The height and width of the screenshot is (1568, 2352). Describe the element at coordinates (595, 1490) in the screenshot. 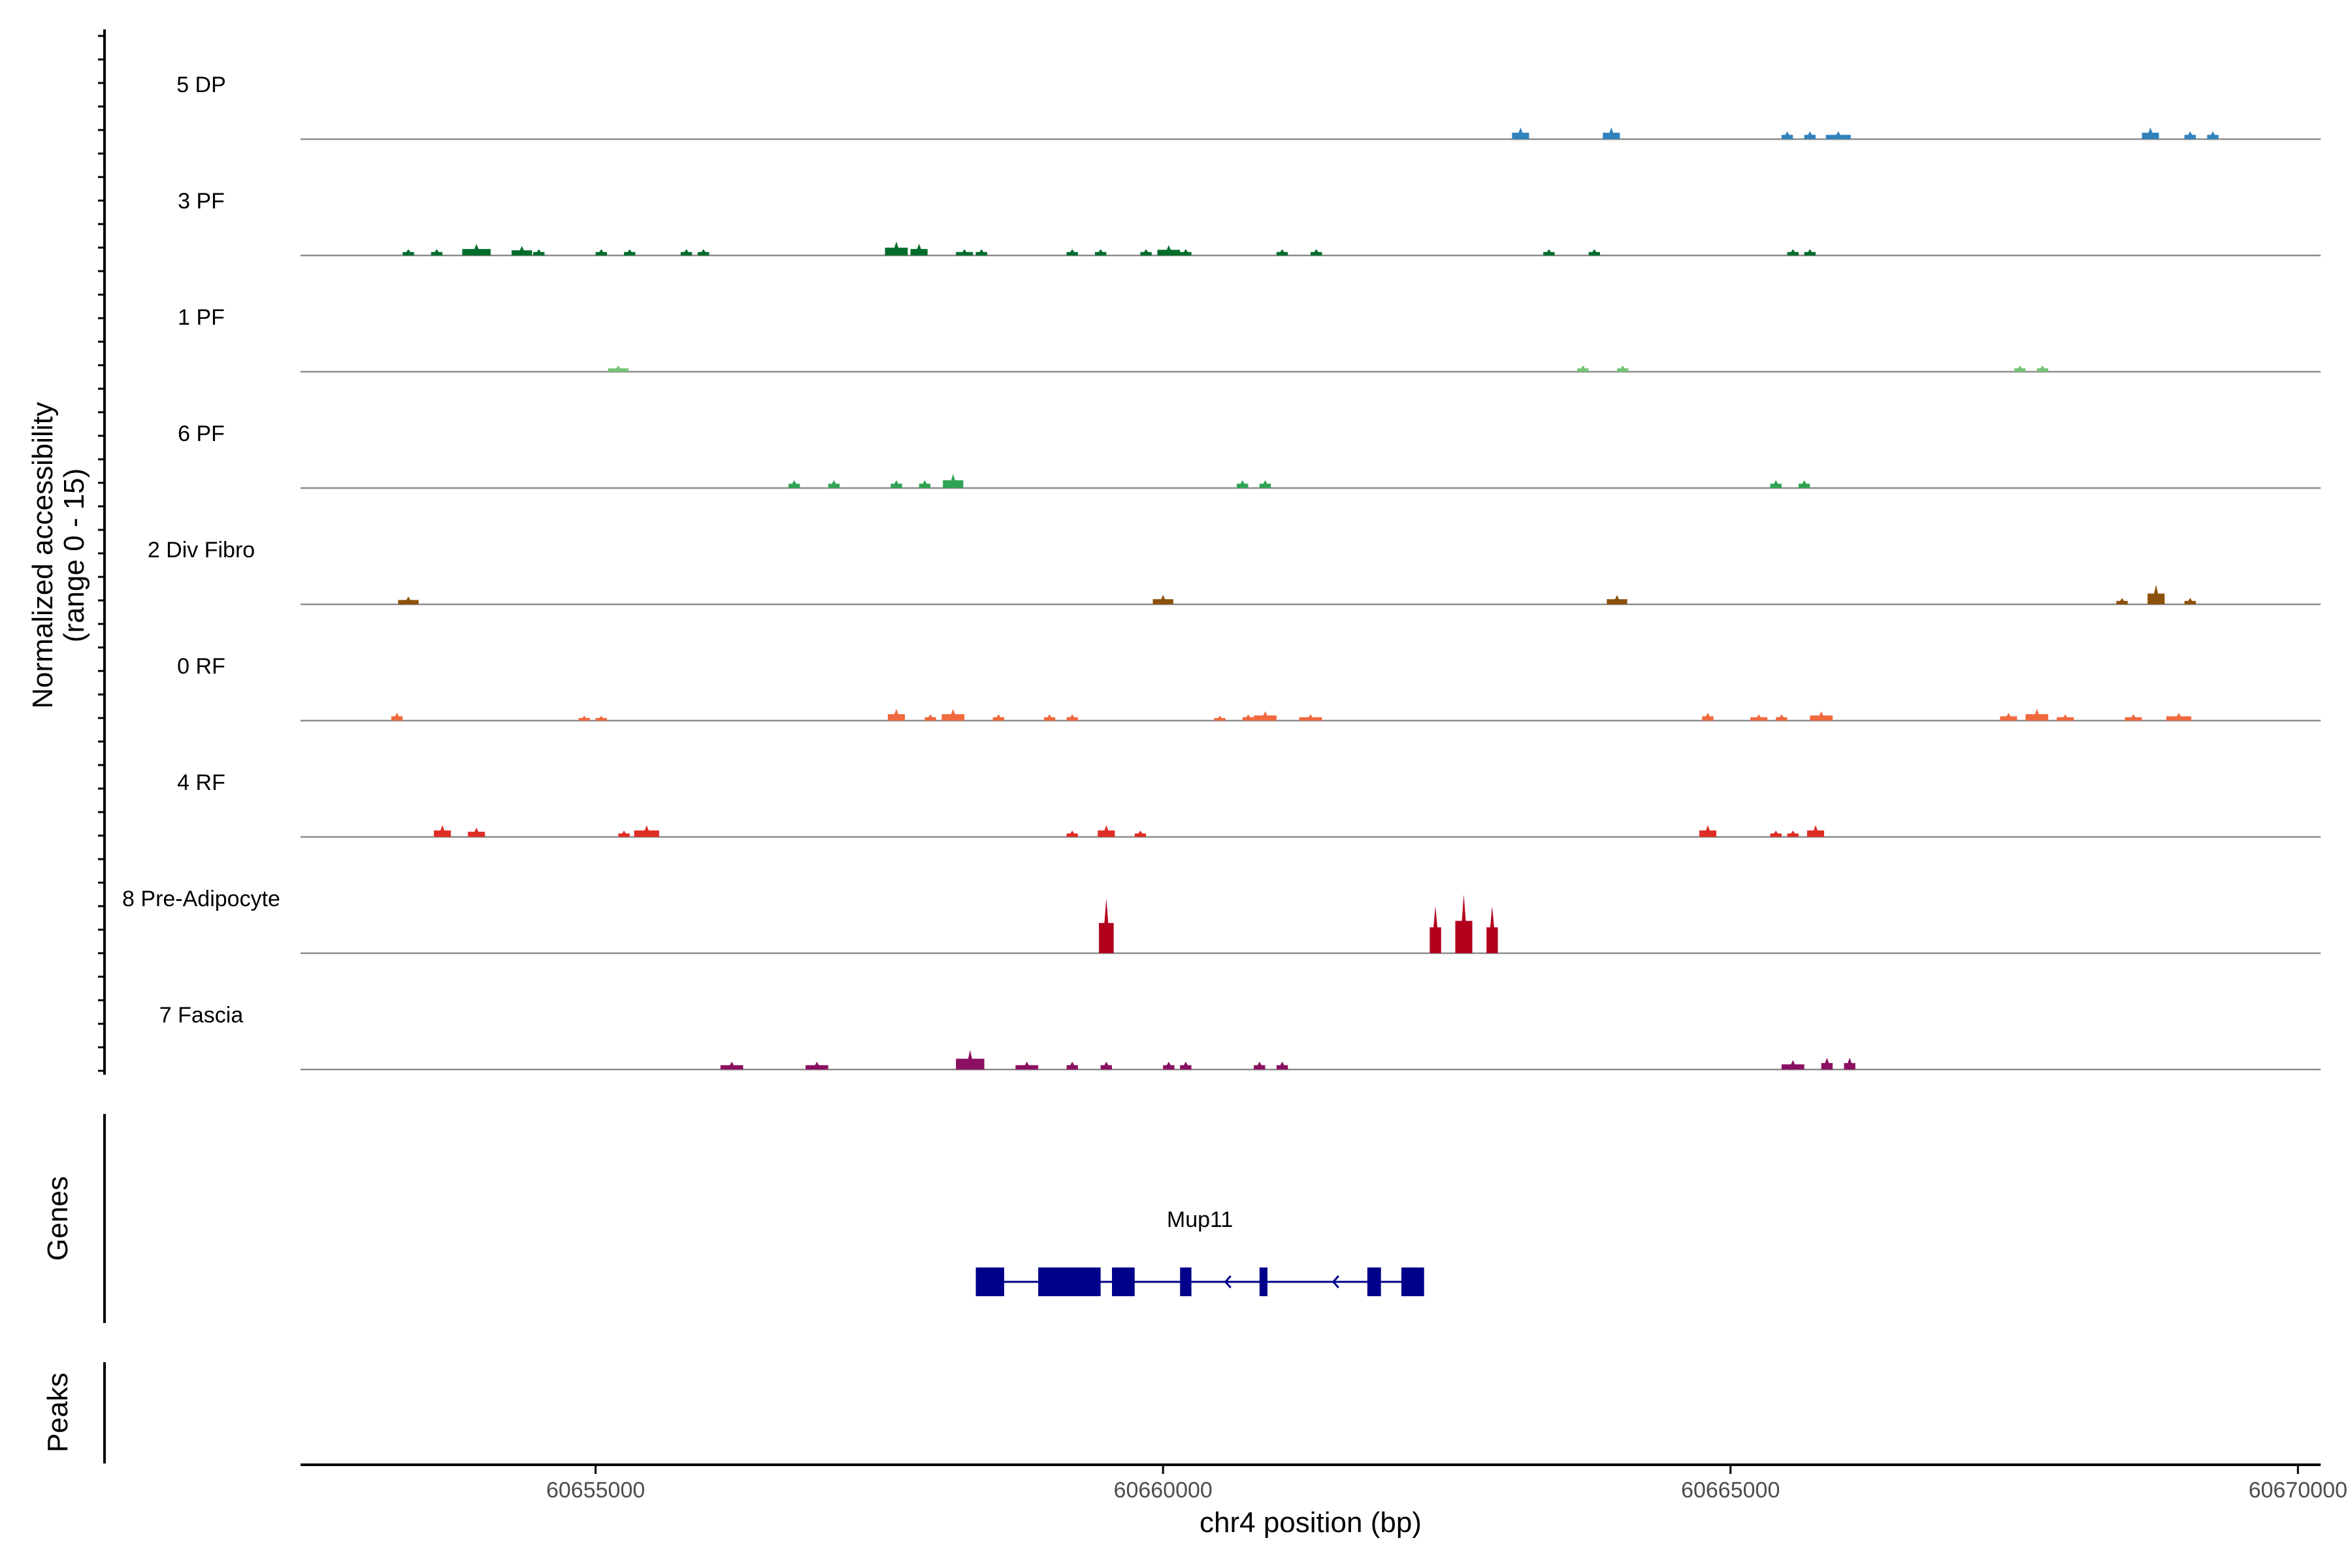

I see `x-tick-label: 60655000` at that location.